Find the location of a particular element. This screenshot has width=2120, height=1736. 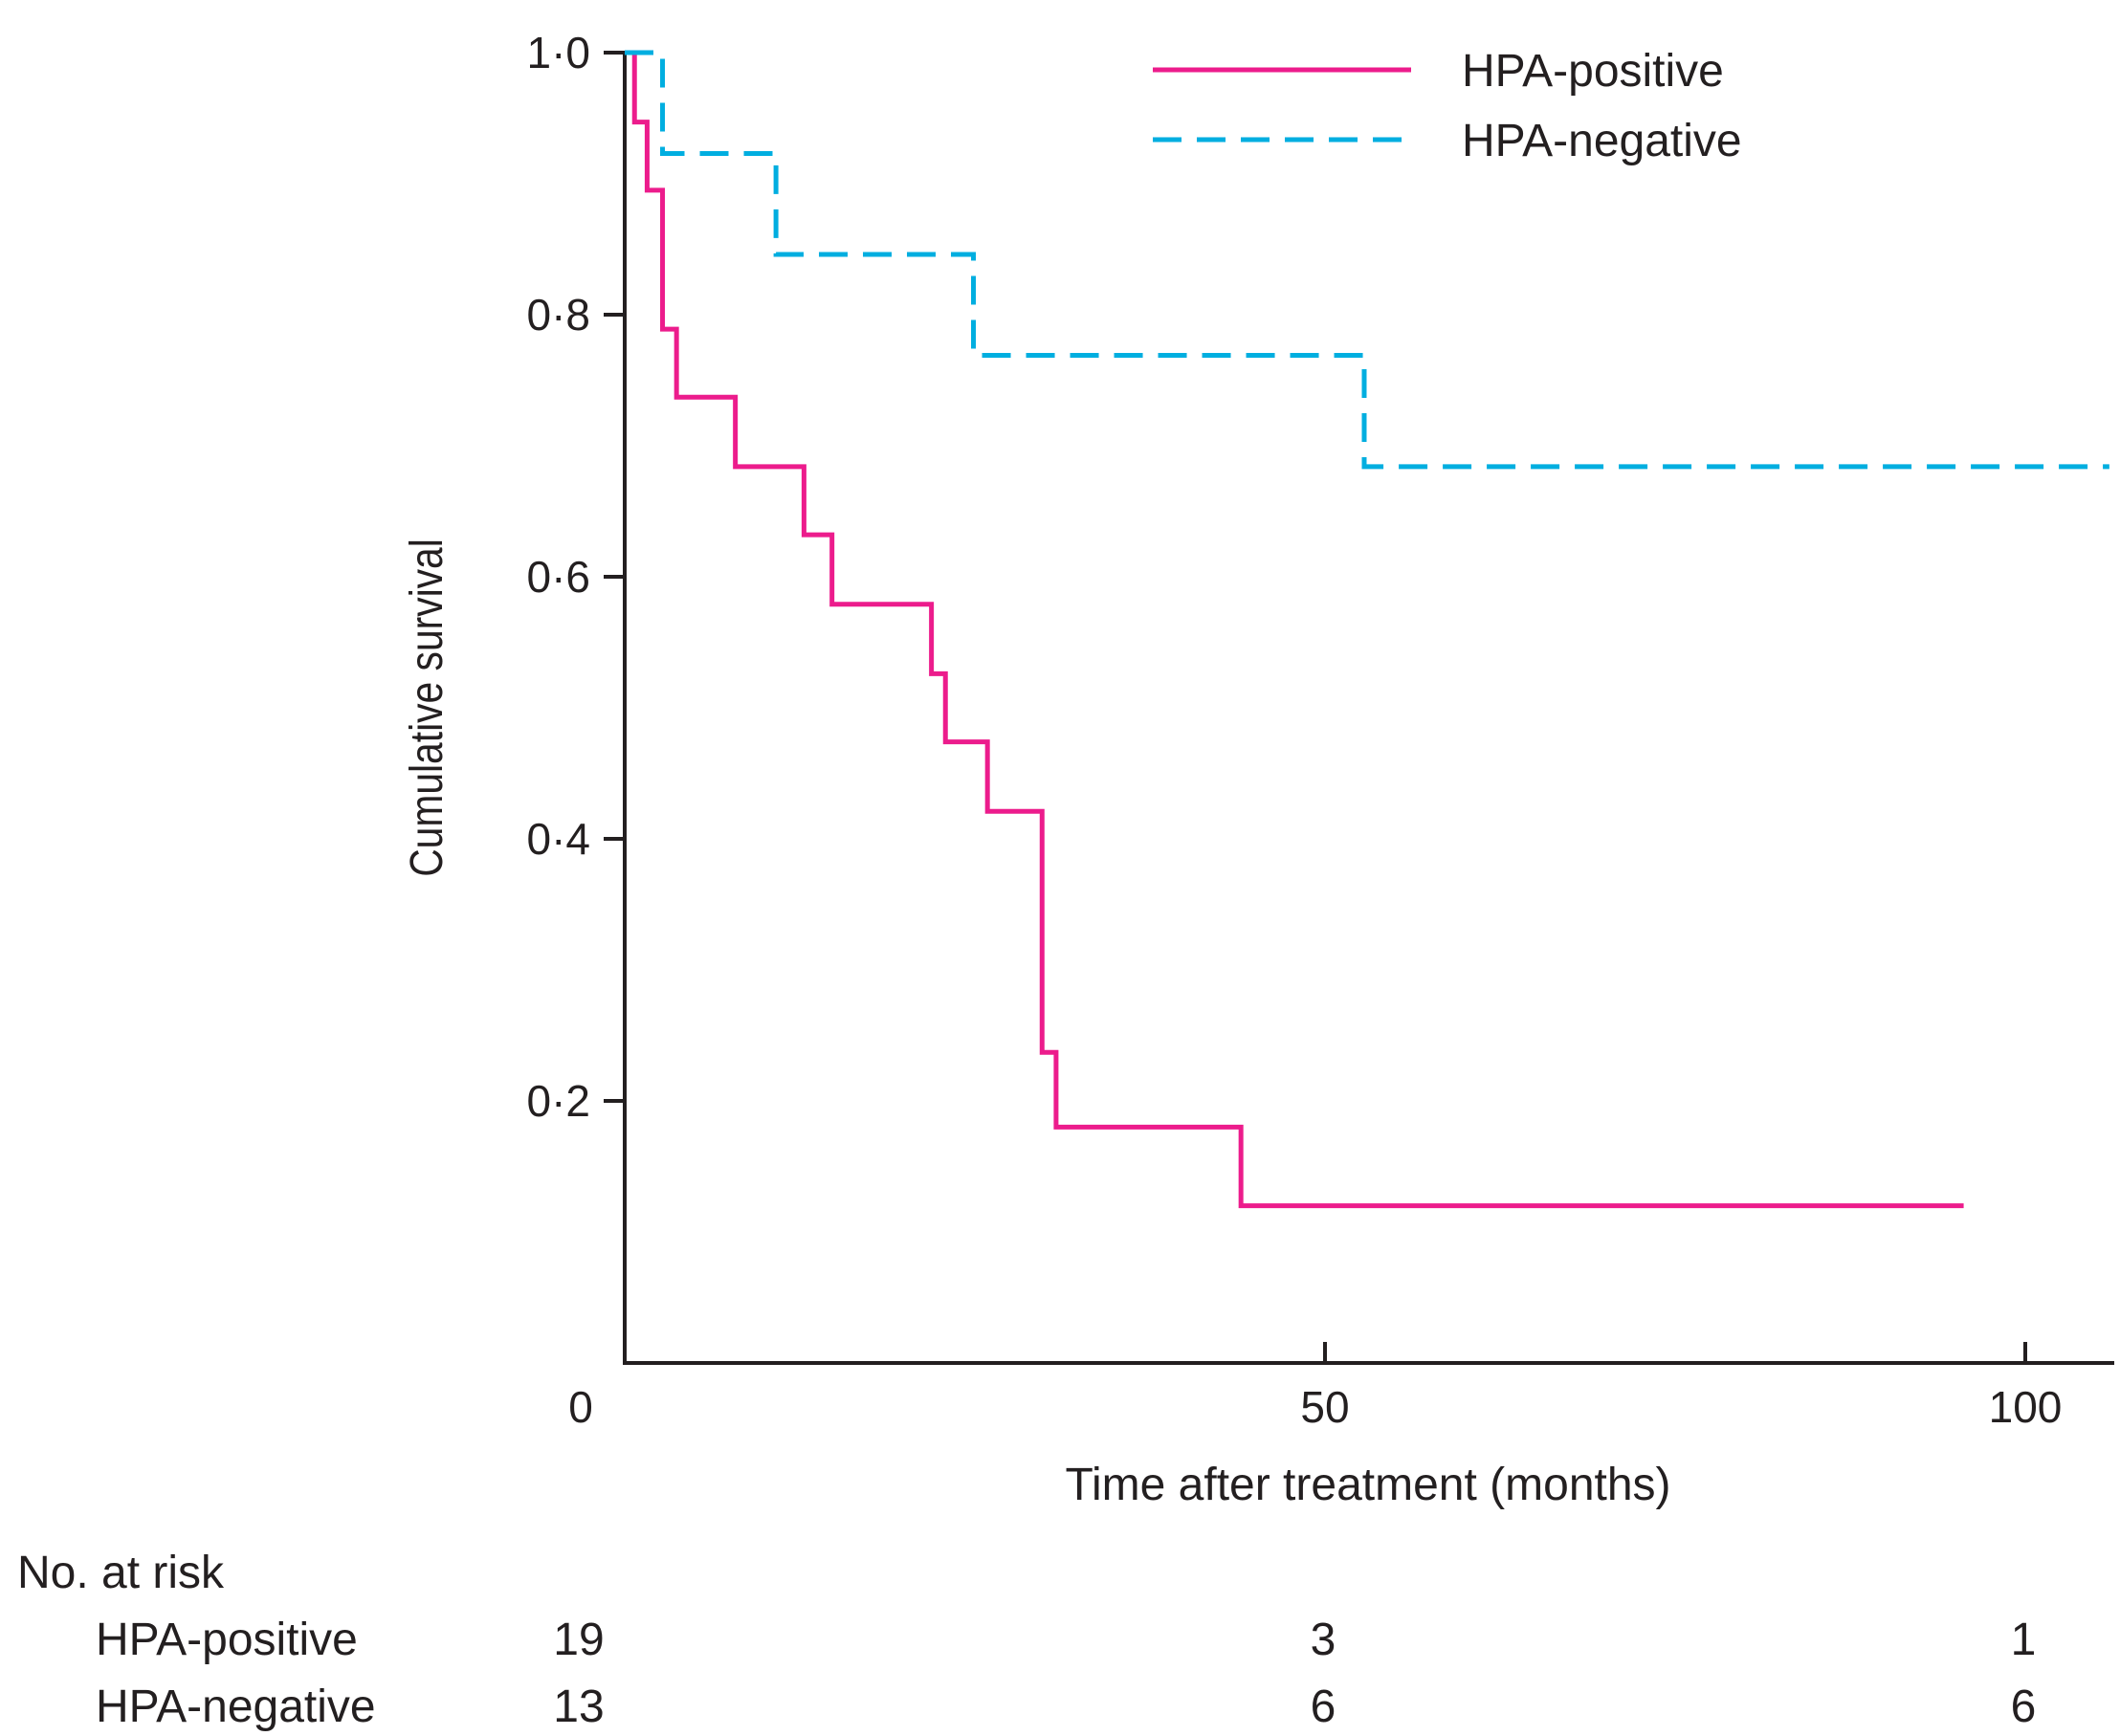

risk-value-hpa-positive: 1 is located at coordinates (2024, 1640).